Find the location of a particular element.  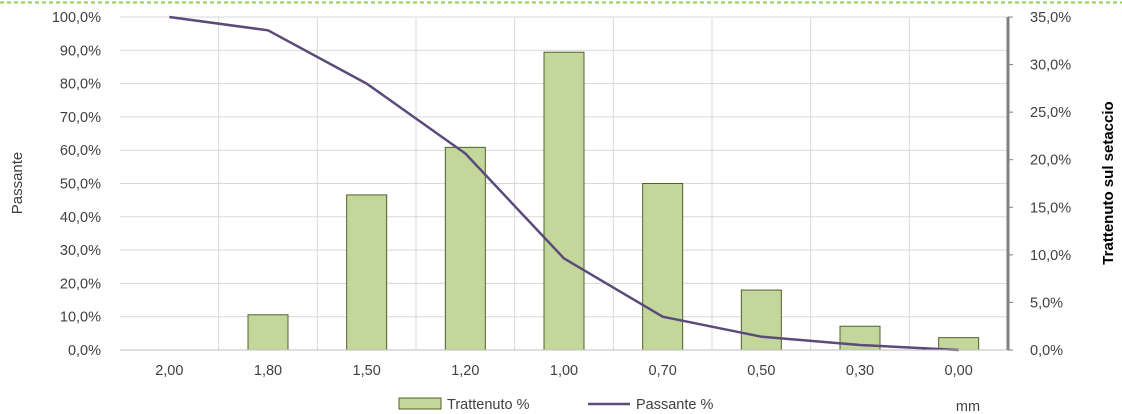

y-tick-label: 60,0% is located at coordinates (80, 151).